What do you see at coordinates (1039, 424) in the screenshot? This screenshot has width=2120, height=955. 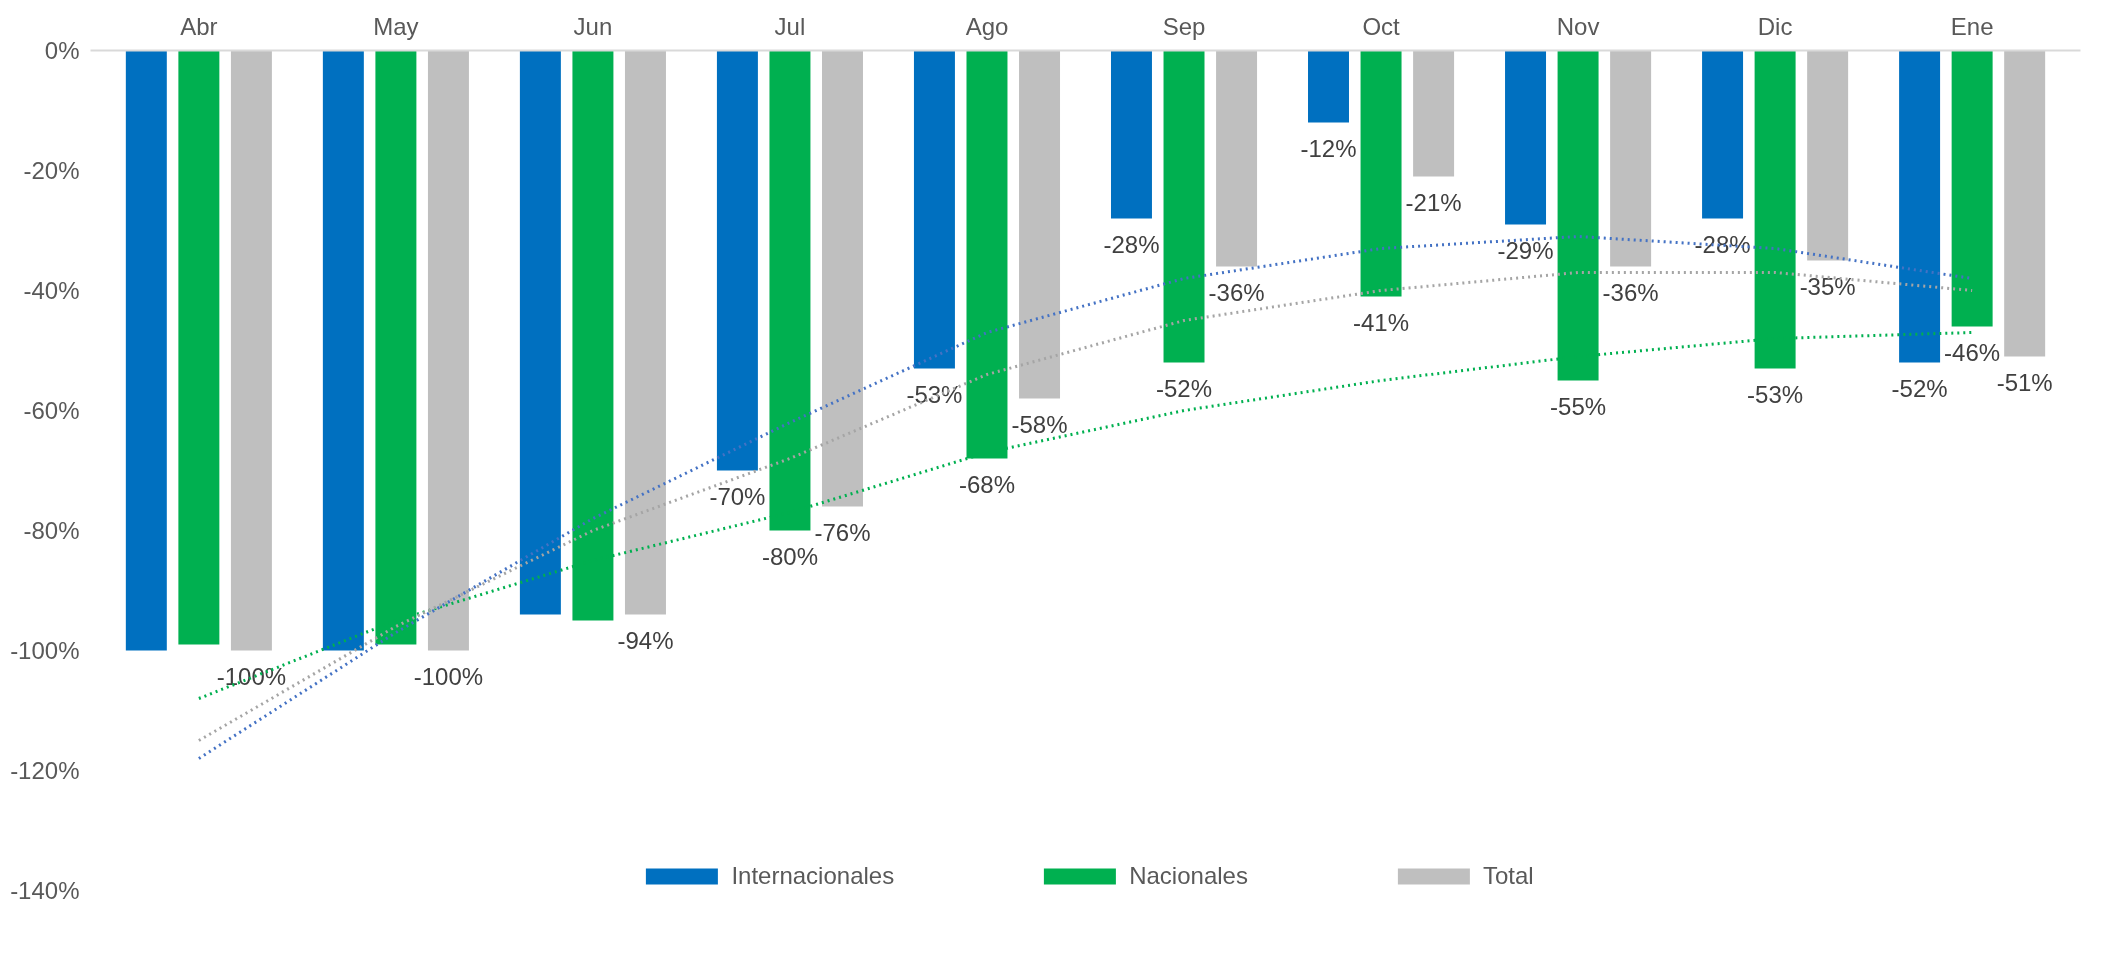 I see `data-label: -58%` at bounding box center [1039, 424].